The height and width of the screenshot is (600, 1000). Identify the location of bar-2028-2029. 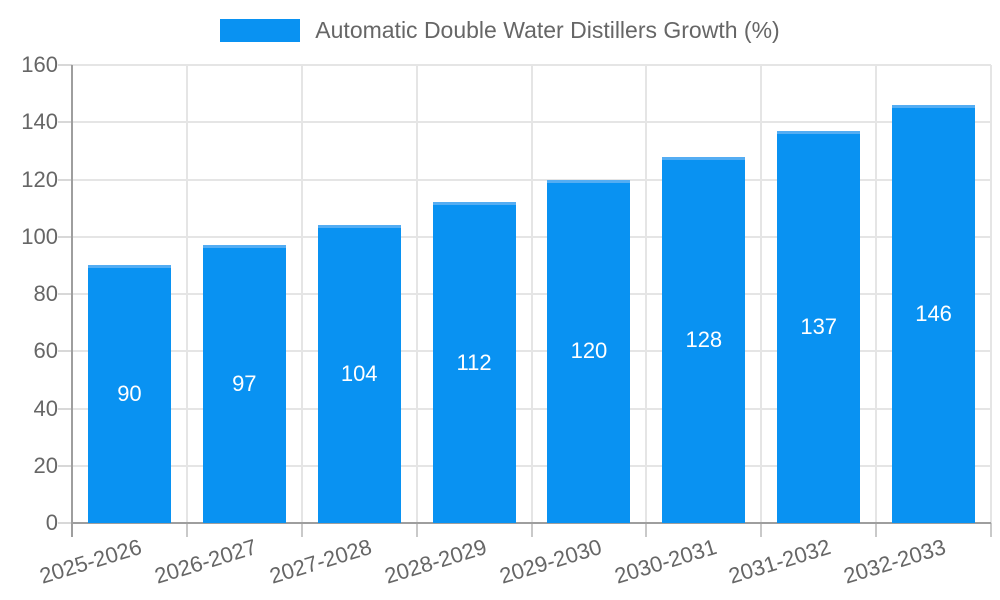
(474, 362).